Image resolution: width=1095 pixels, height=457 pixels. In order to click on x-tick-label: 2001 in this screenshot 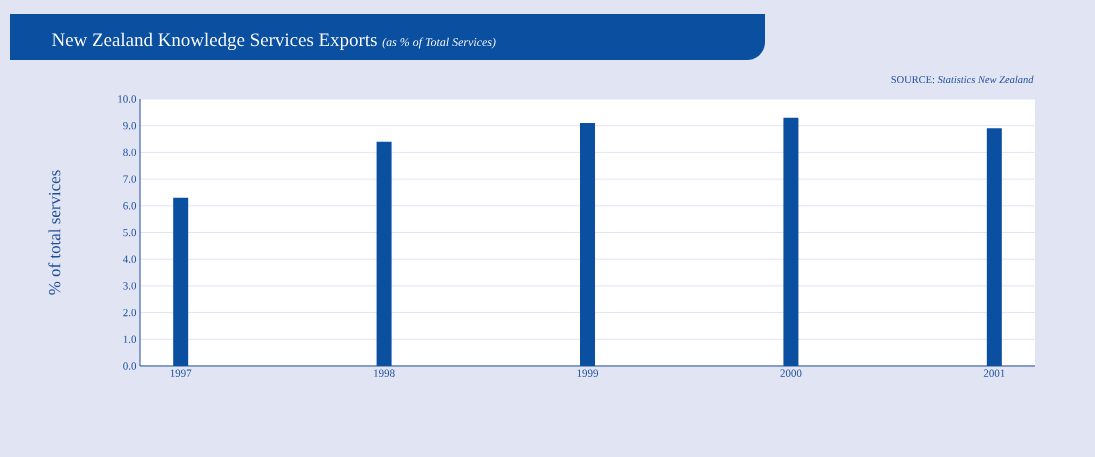, I will do `click(994, 373)`.